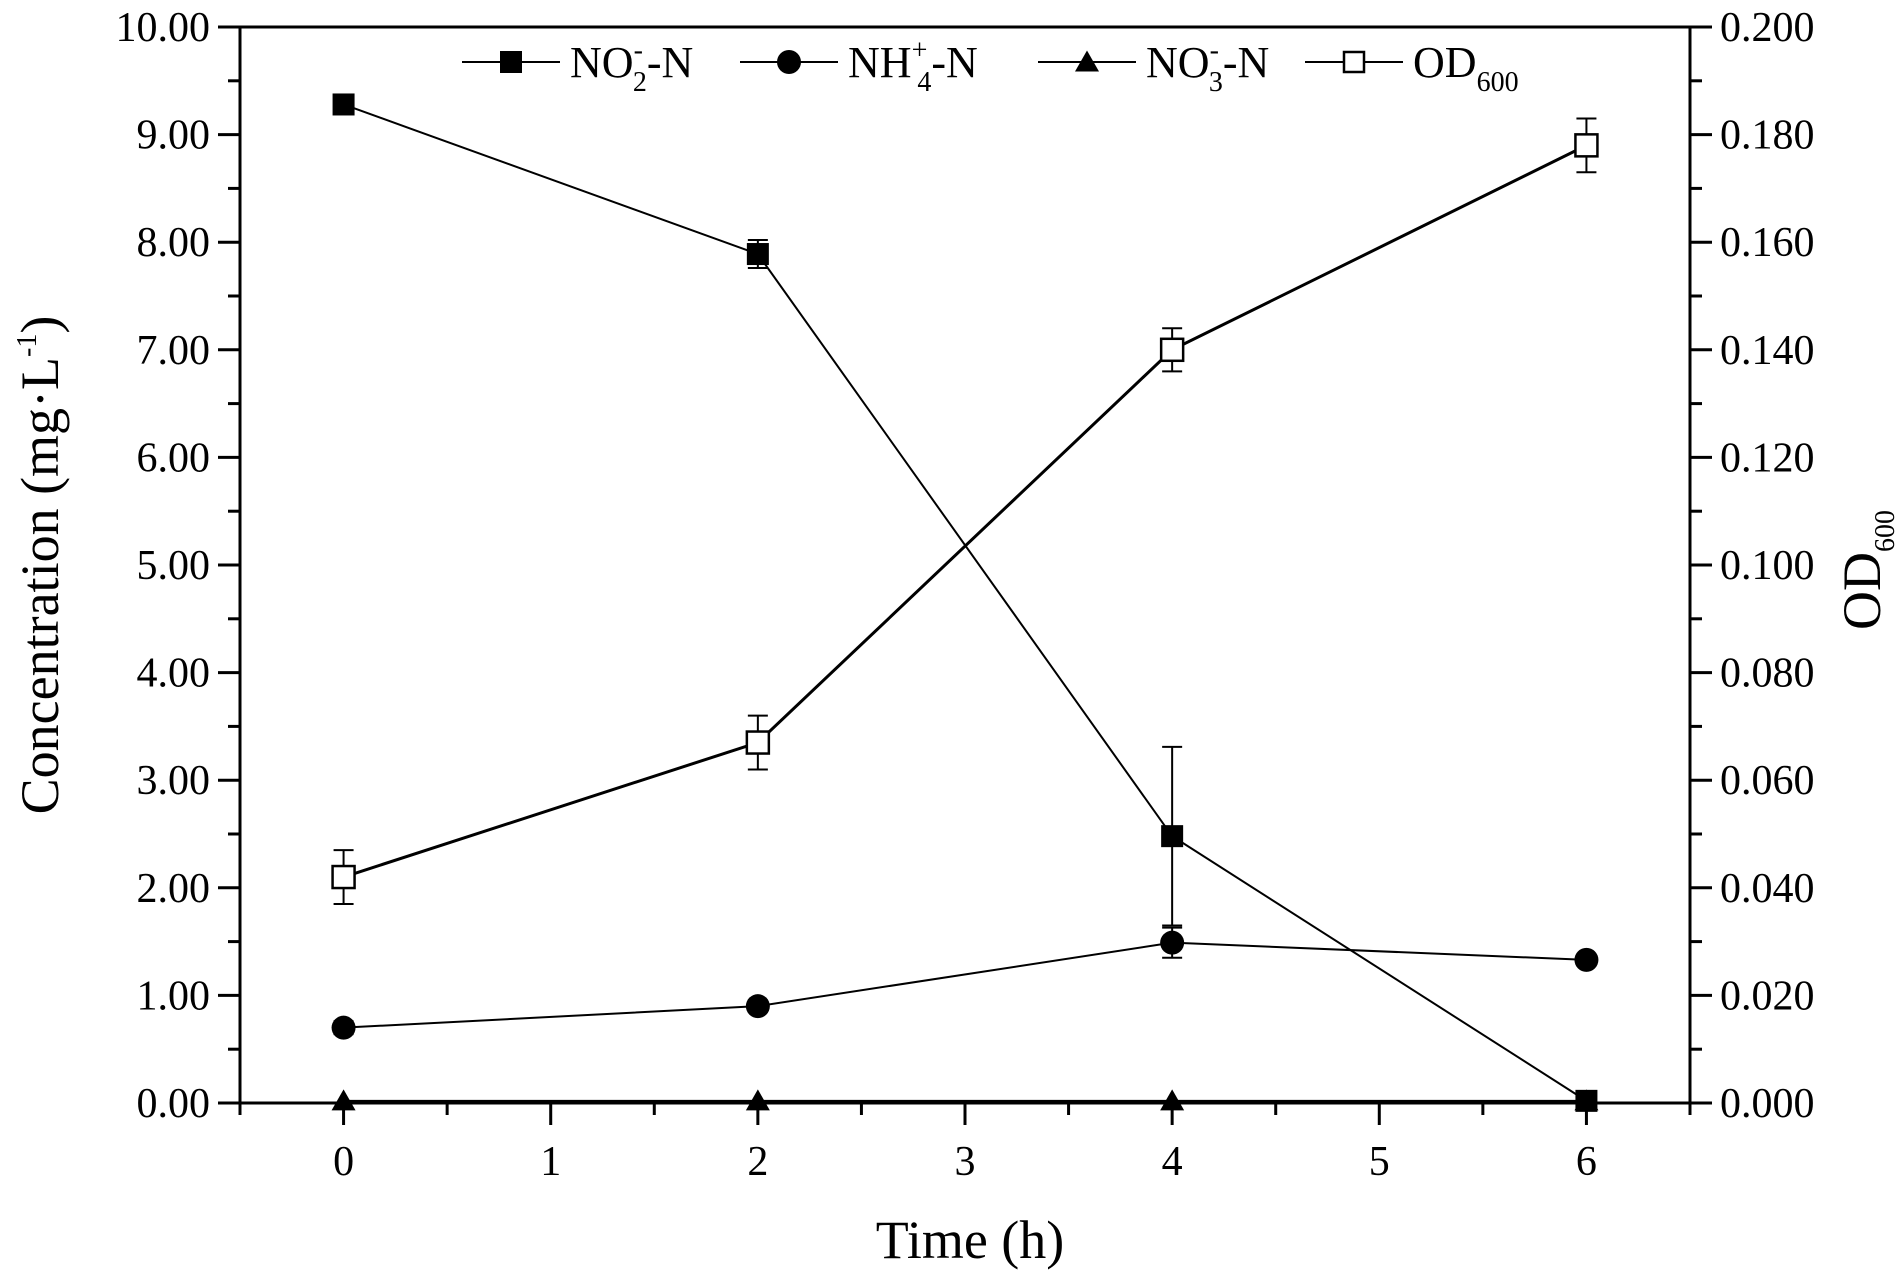  I want to click on y-left-tick-label: 0.00, so click(174, 1104).